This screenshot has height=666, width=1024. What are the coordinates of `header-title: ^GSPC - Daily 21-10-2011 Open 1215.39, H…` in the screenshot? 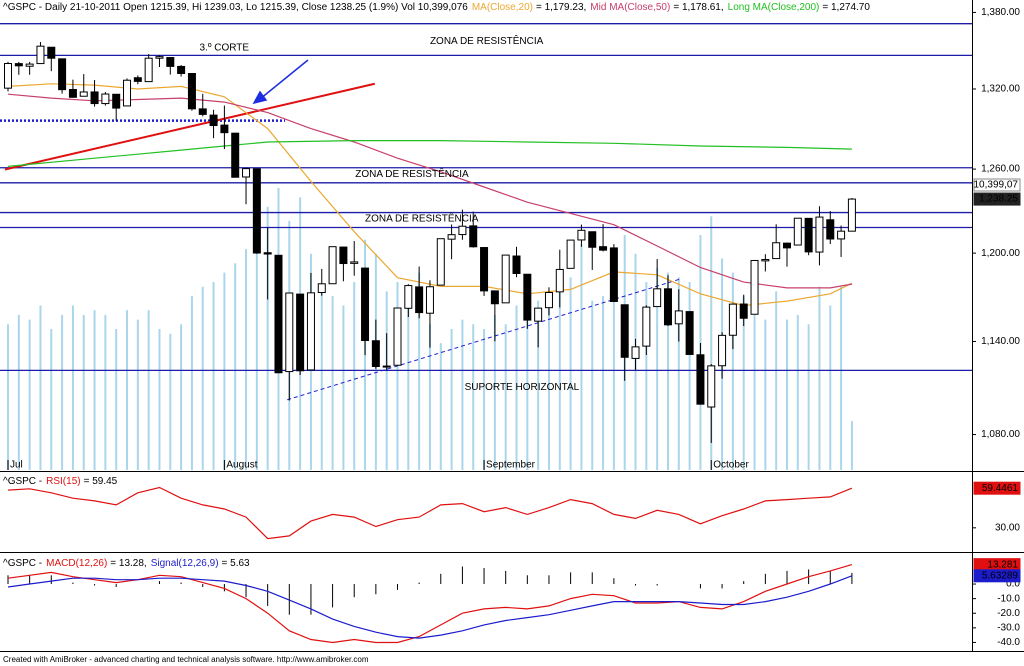 It's located at (235, 7).